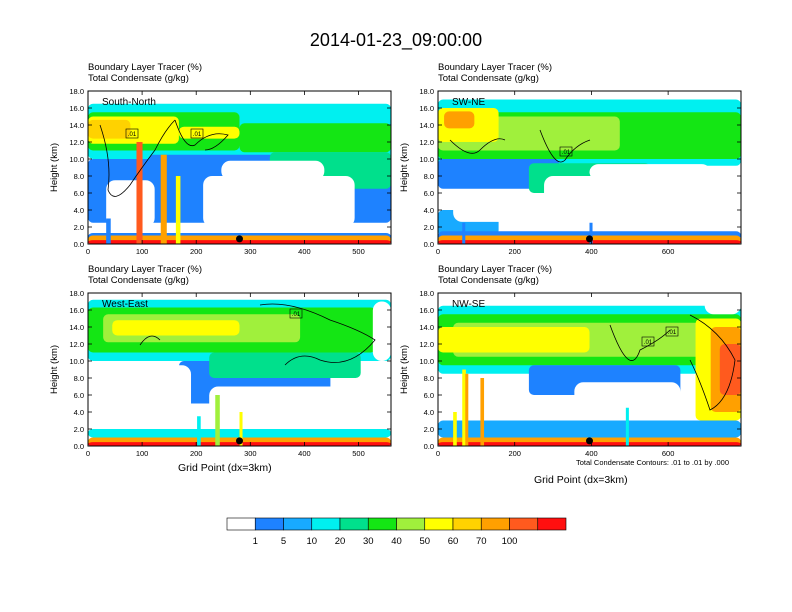  Describe the element at coordinates (429, 378) in the screenshot. I see `panel-4-ytick-label: 8.0` at that location.